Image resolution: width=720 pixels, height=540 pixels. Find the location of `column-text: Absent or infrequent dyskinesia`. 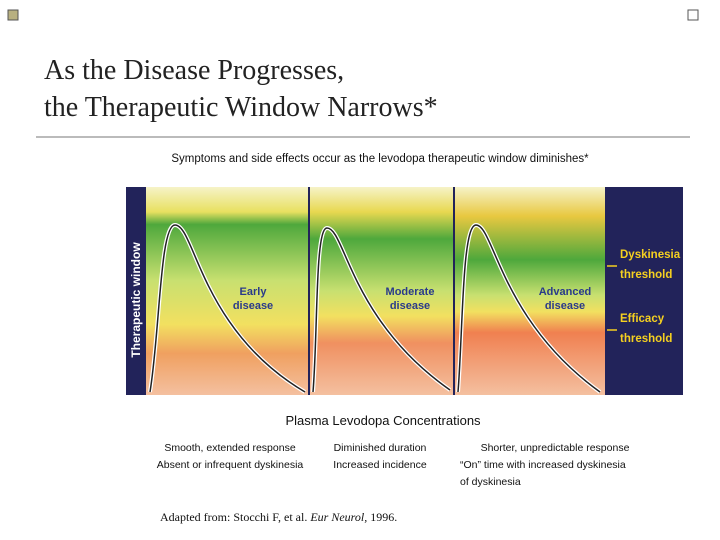

column-text: Absent or infrequent dyskinesia is located at coordinates (230, 465).